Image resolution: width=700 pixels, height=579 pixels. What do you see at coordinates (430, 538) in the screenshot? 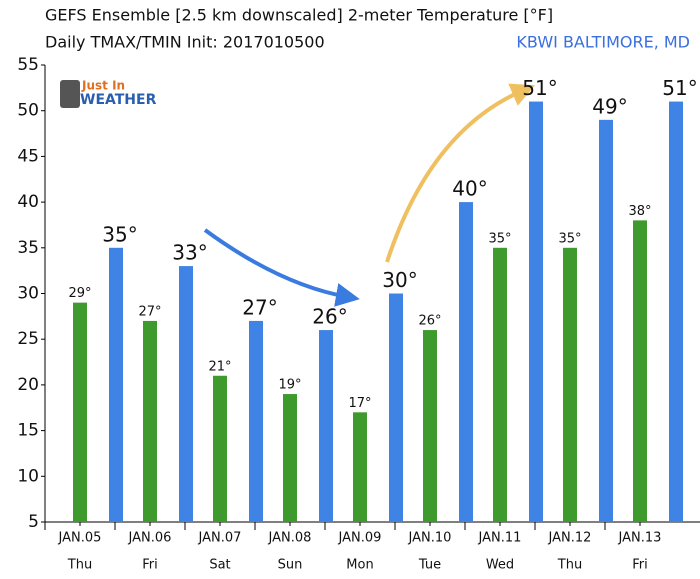
I see `x-tick-label: JAN.10` at bounding box center [430, 538].